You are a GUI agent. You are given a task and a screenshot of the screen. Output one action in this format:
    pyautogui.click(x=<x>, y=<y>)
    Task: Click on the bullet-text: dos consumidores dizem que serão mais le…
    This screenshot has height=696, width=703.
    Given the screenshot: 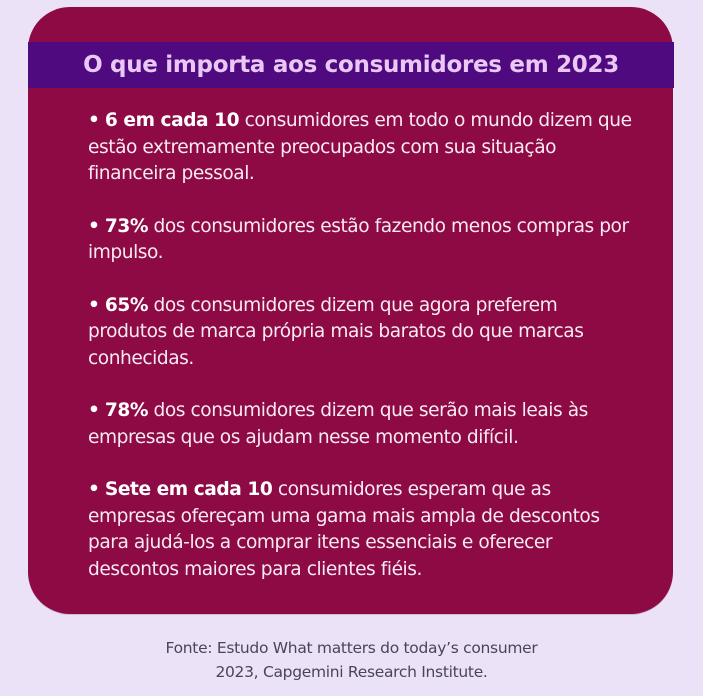 What is the action you would take?
    pyautogui.click(x=338, y=424)
    